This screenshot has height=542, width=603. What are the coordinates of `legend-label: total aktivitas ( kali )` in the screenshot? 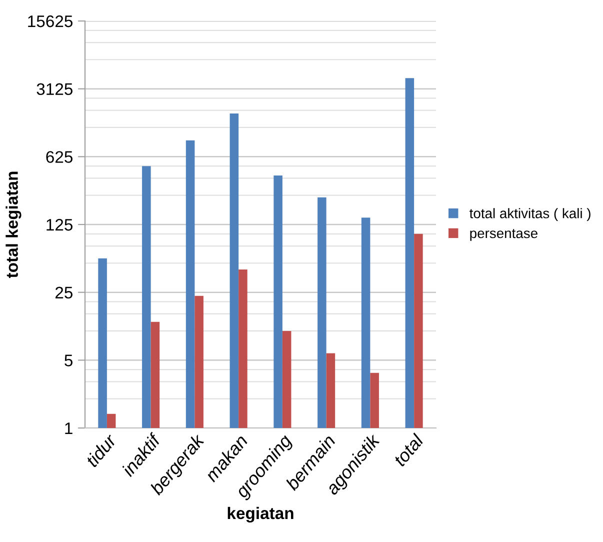 It's located at (530, 215).